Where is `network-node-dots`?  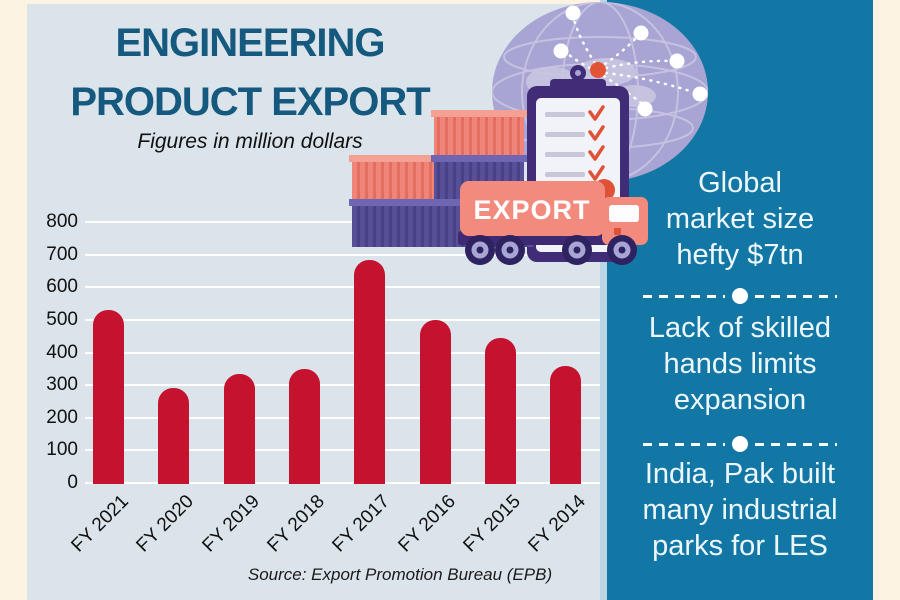
network-node-dots is located at coordinates (630, 61).